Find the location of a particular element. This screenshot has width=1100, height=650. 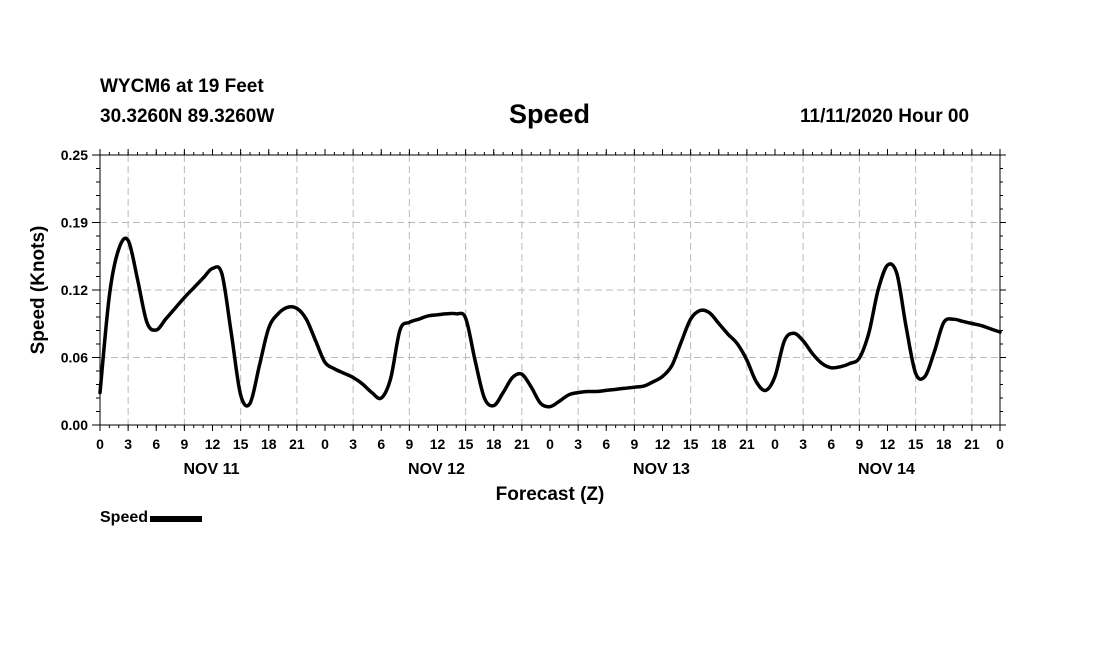

y-tick-label: 0.12 is located at coordinates (74, 290).